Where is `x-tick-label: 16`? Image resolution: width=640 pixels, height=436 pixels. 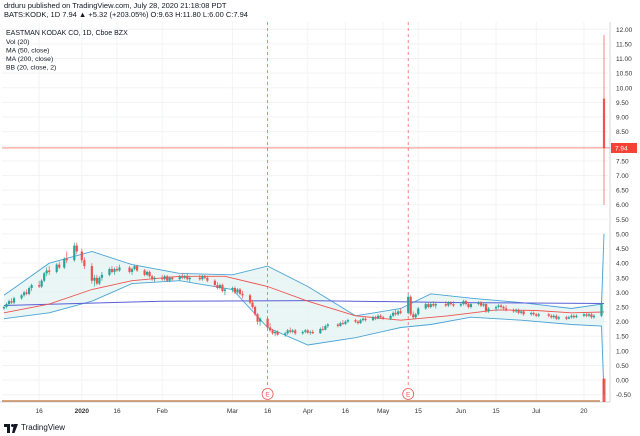
x-tick-label: 16 is located at coordinates (40, 411).